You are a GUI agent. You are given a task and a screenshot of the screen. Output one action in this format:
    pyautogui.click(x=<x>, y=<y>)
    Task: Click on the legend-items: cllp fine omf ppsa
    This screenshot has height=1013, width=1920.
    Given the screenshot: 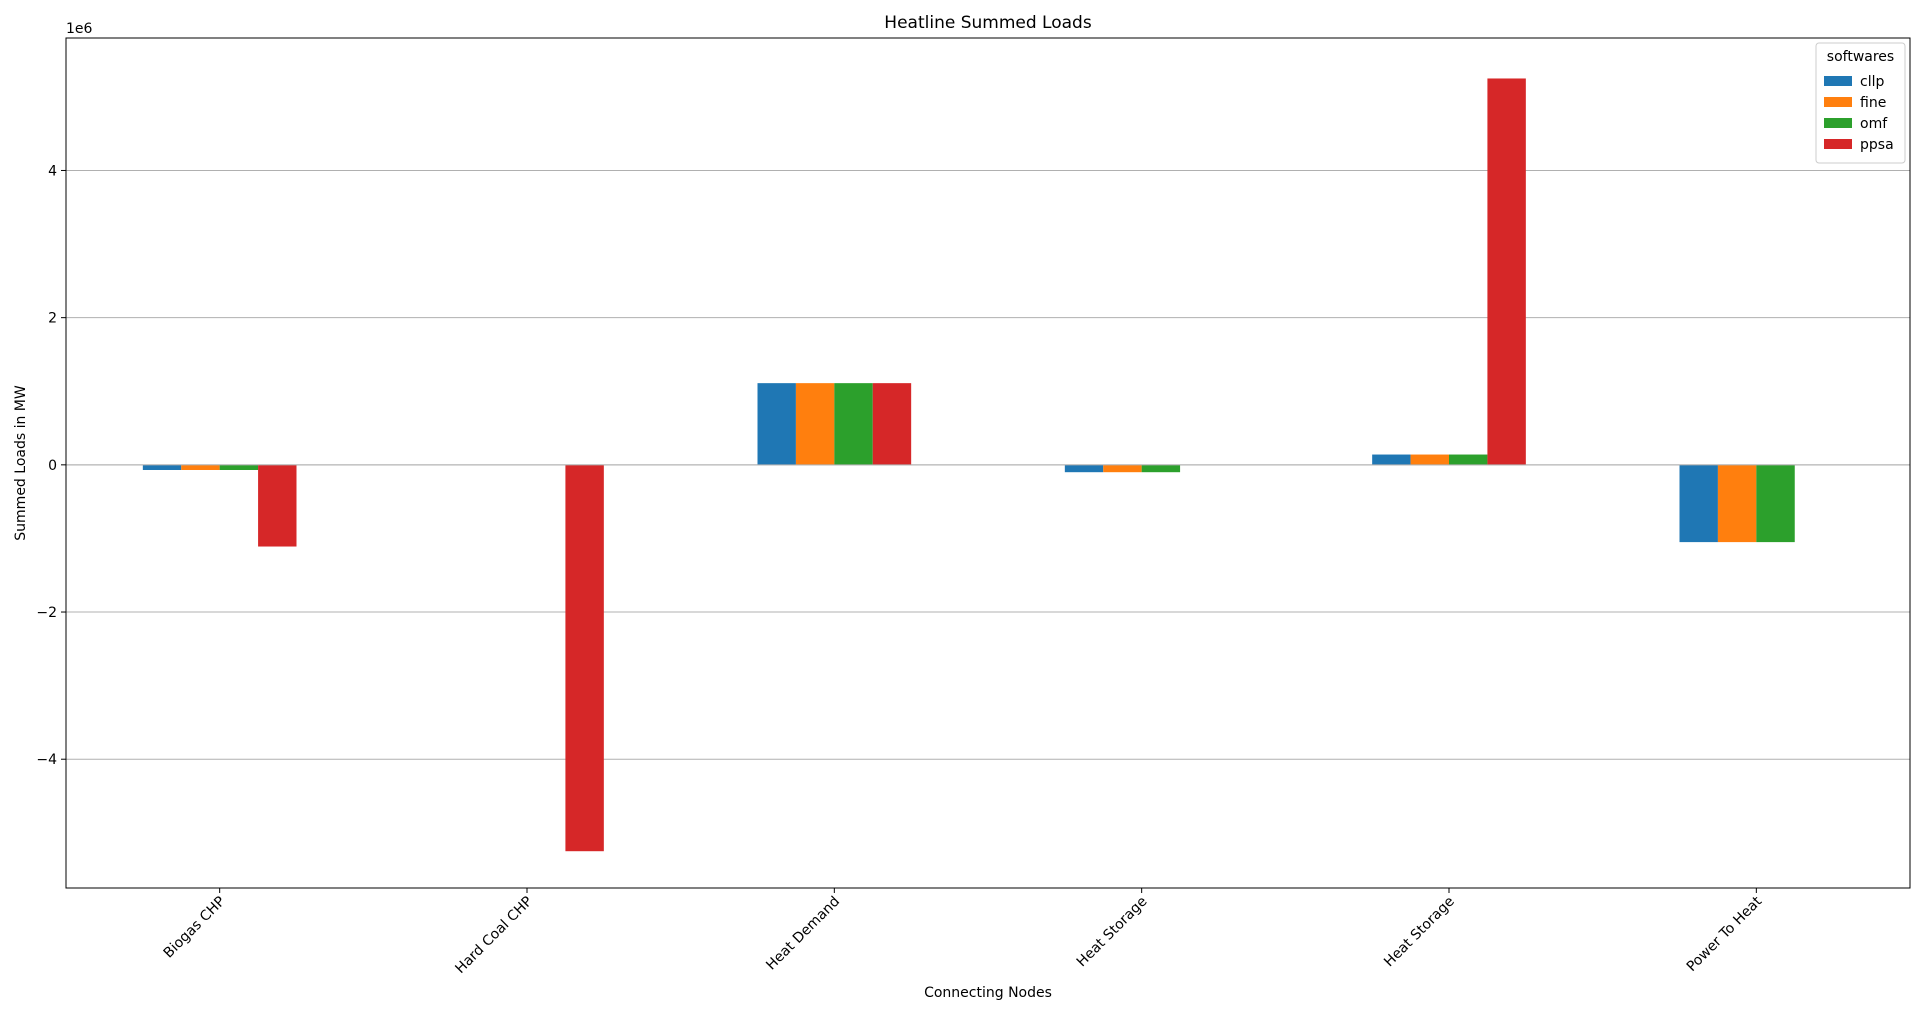 What is the action you would take?
    pyautogui.click(x=1859, y=113)
    